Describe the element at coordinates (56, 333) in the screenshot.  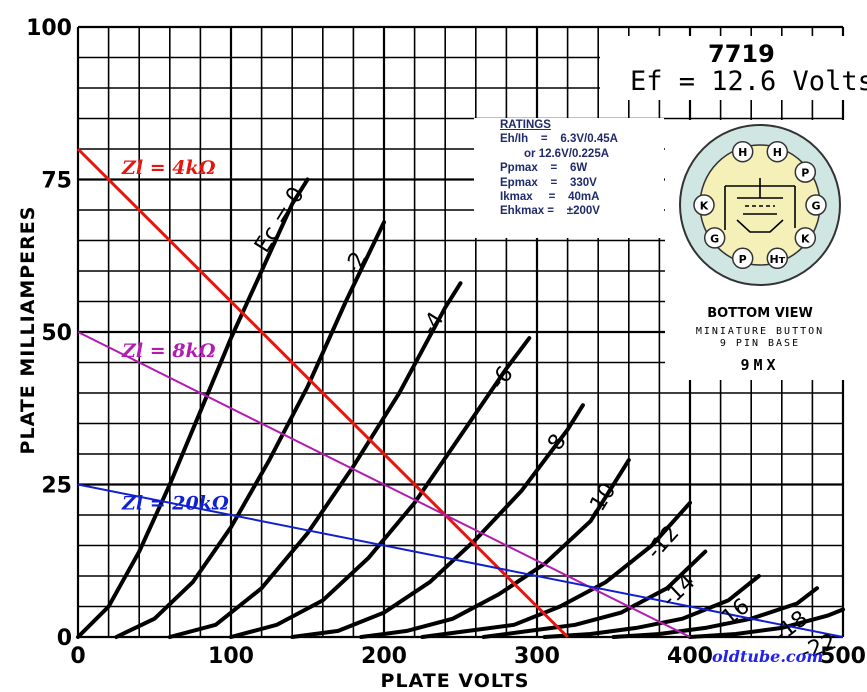
I see `y-tick-label: 50` at that location.